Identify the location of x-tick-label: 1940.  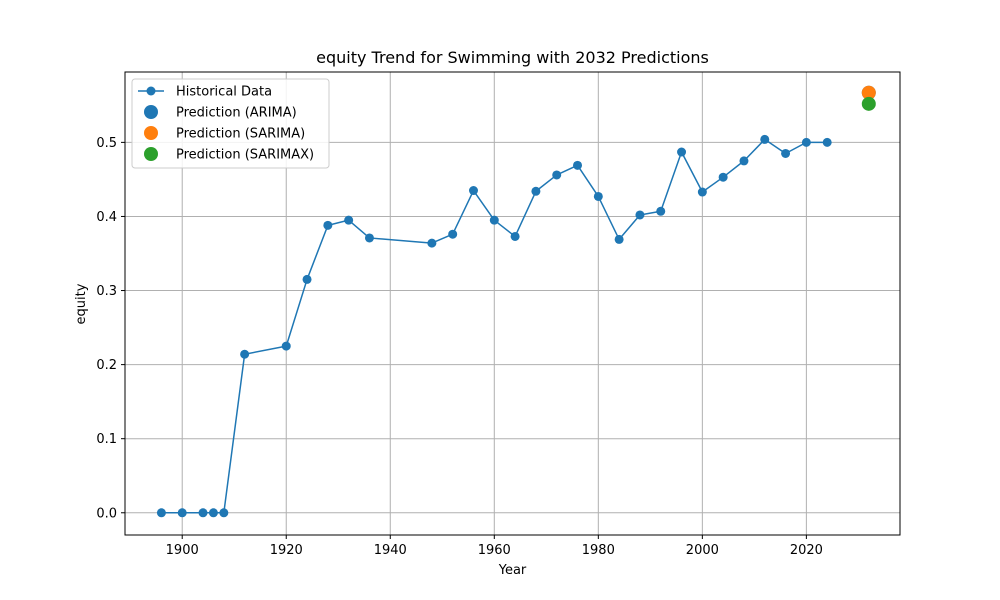
(390, 550).